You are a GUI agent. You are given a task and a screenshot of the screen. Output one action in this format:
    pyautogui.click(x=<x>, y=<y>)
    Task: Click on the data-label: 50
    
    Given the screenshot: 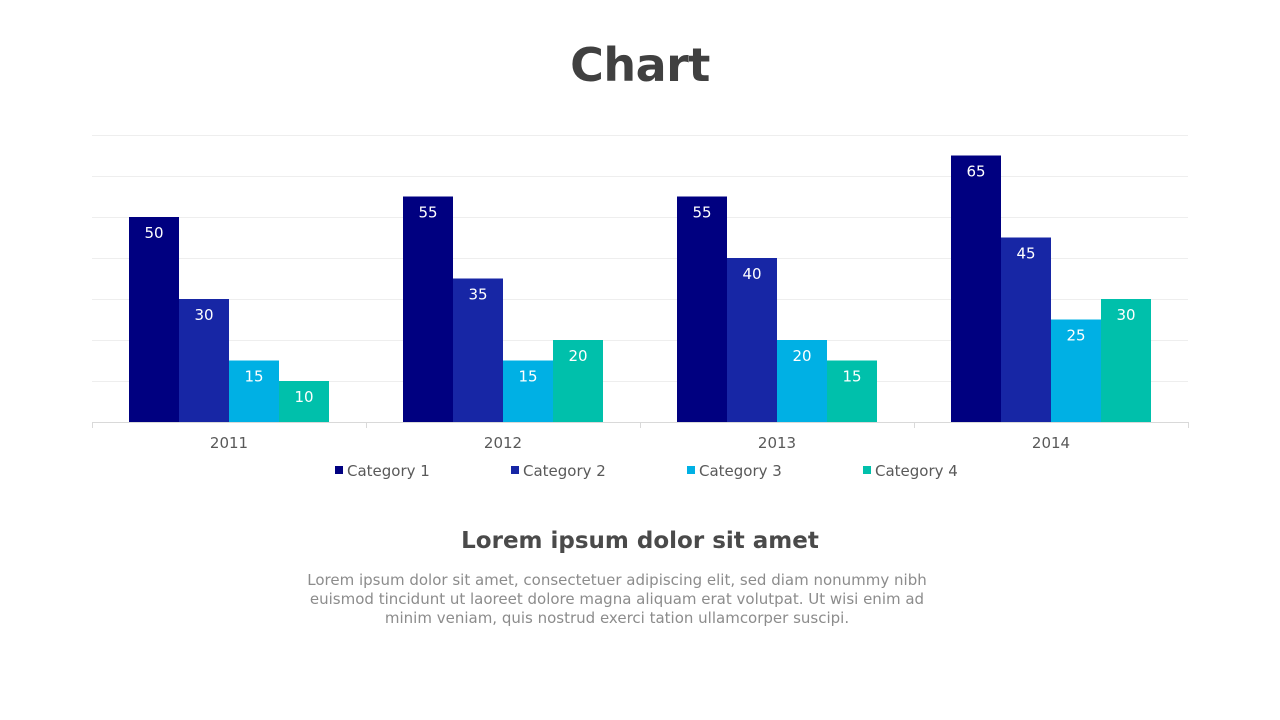 What is the action you would take?
    pyautogui.click(x=153, y=233)
    